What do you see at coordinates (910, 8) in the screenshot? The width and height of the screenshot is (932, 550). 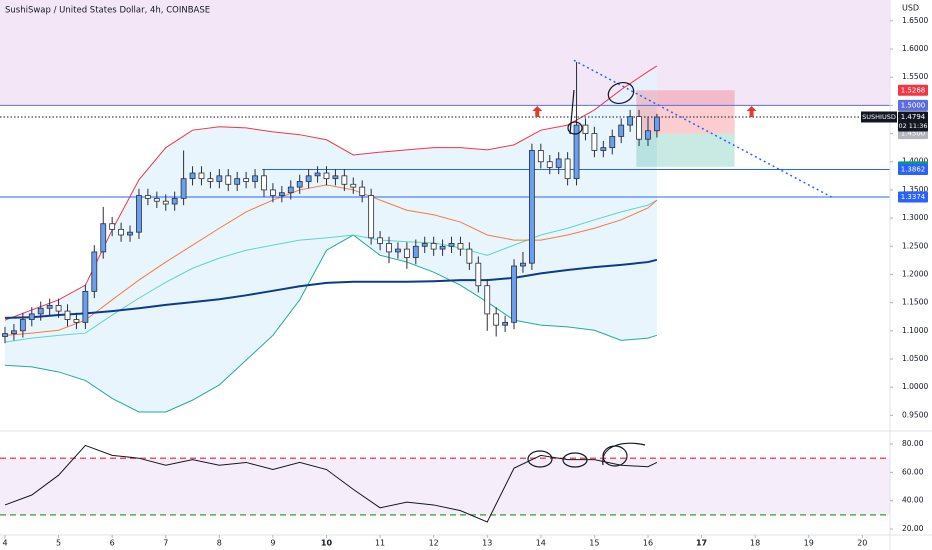 I see `currency-label: USD` at bounding box center [910, 8].